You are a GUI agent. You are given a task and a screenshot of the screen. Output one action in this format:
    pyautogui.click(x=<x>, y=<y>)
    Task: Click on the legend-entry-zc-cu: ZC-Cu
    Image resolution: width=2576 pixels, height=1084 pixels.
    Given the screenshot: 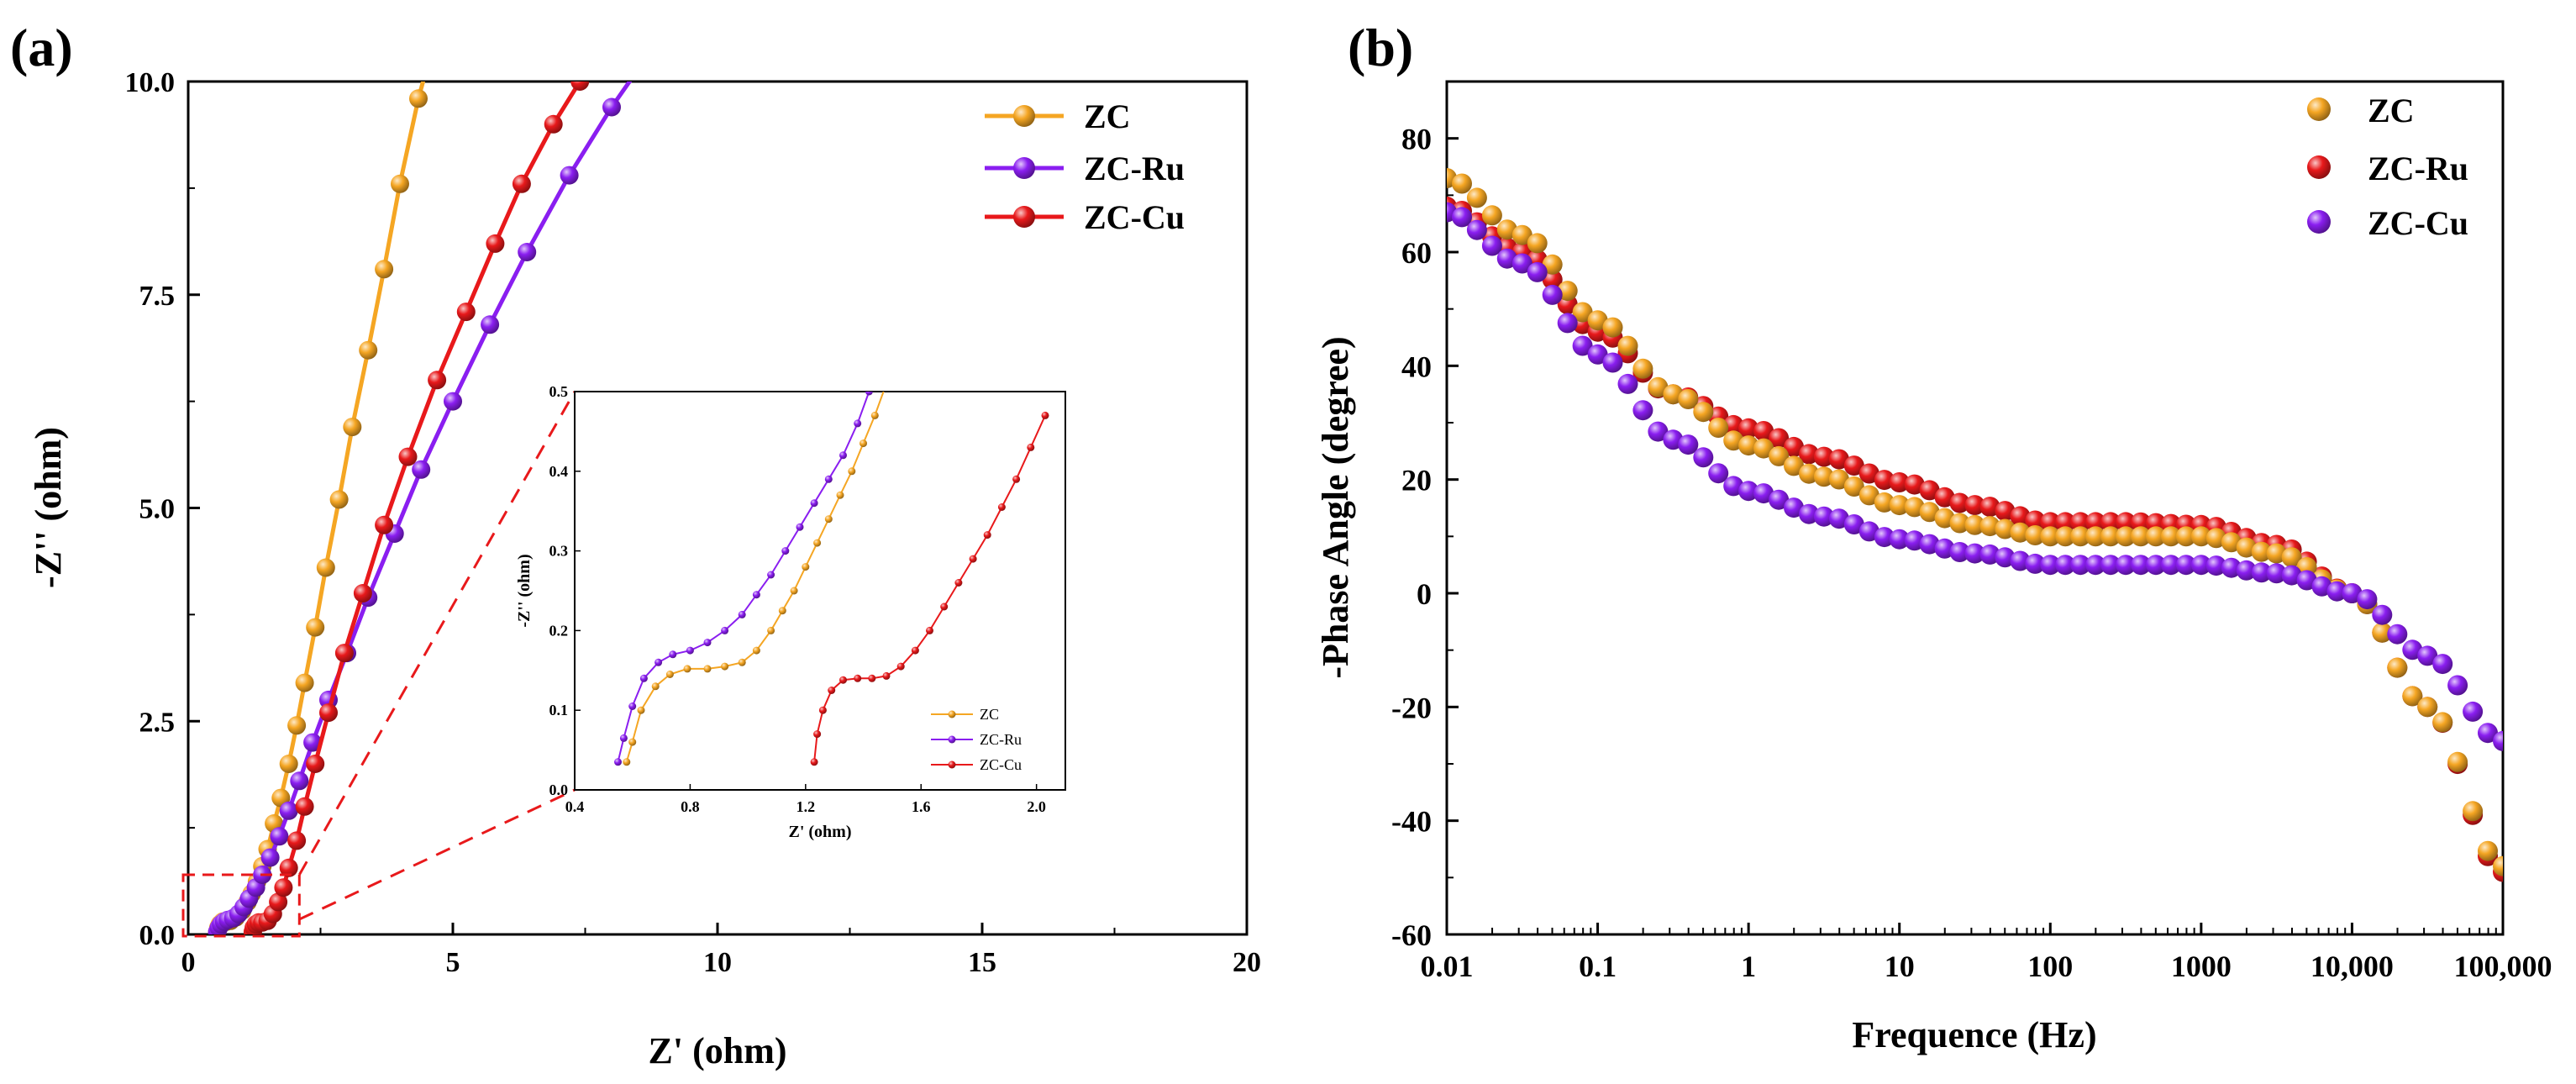 What is the action you would take?
    pyautogui.click(x=2387, y=223)
    